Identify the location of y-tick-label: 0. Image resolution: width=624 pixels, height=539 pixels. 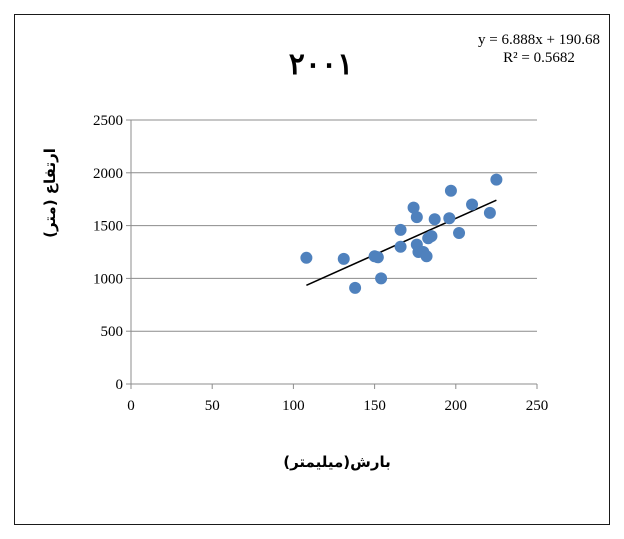
(120, 385).